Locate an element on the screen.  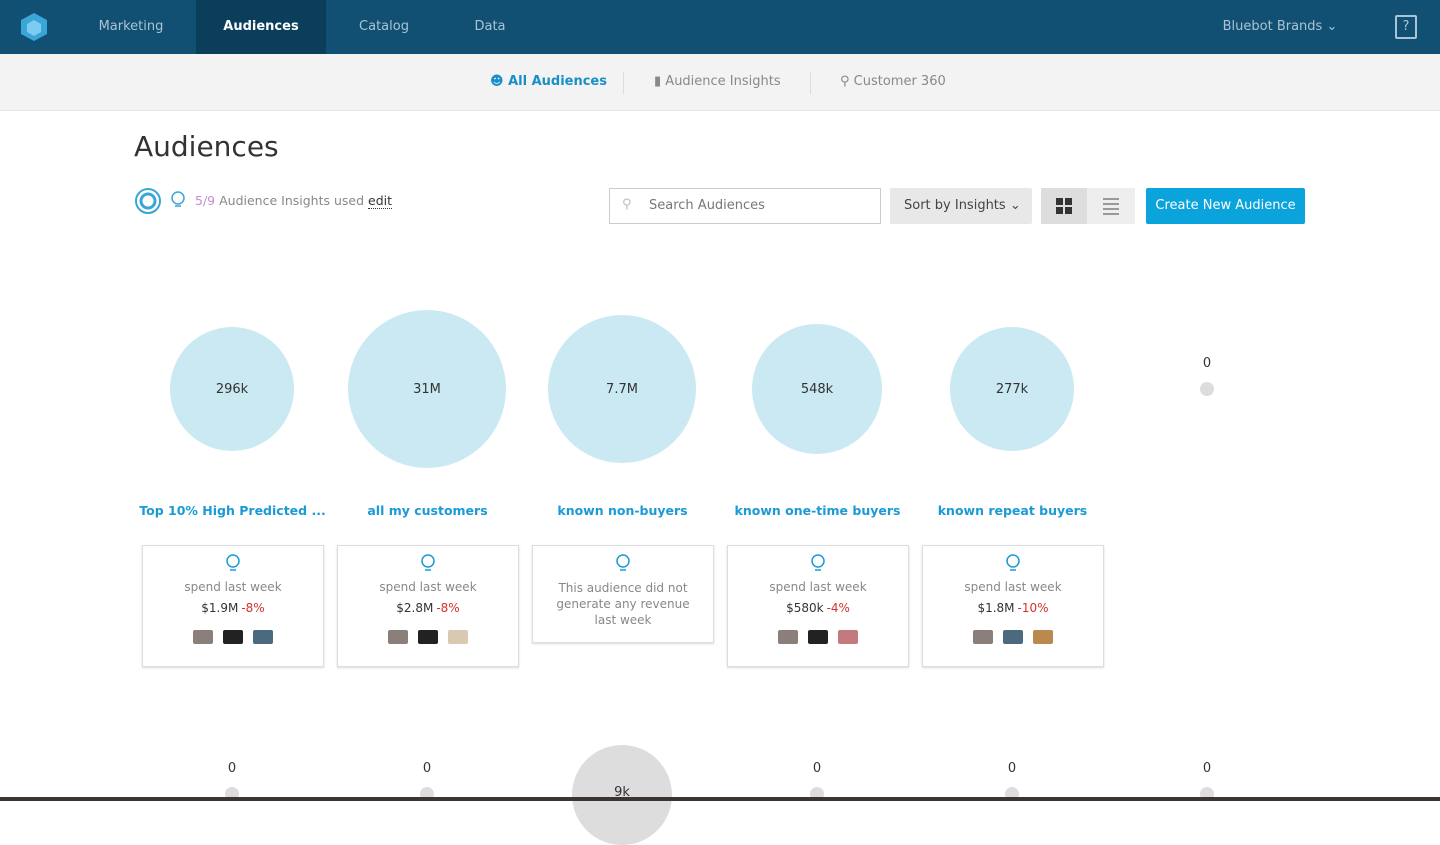
insights-usage: 5/9 Audience Insights used edit is located at coordinates (294, 201).